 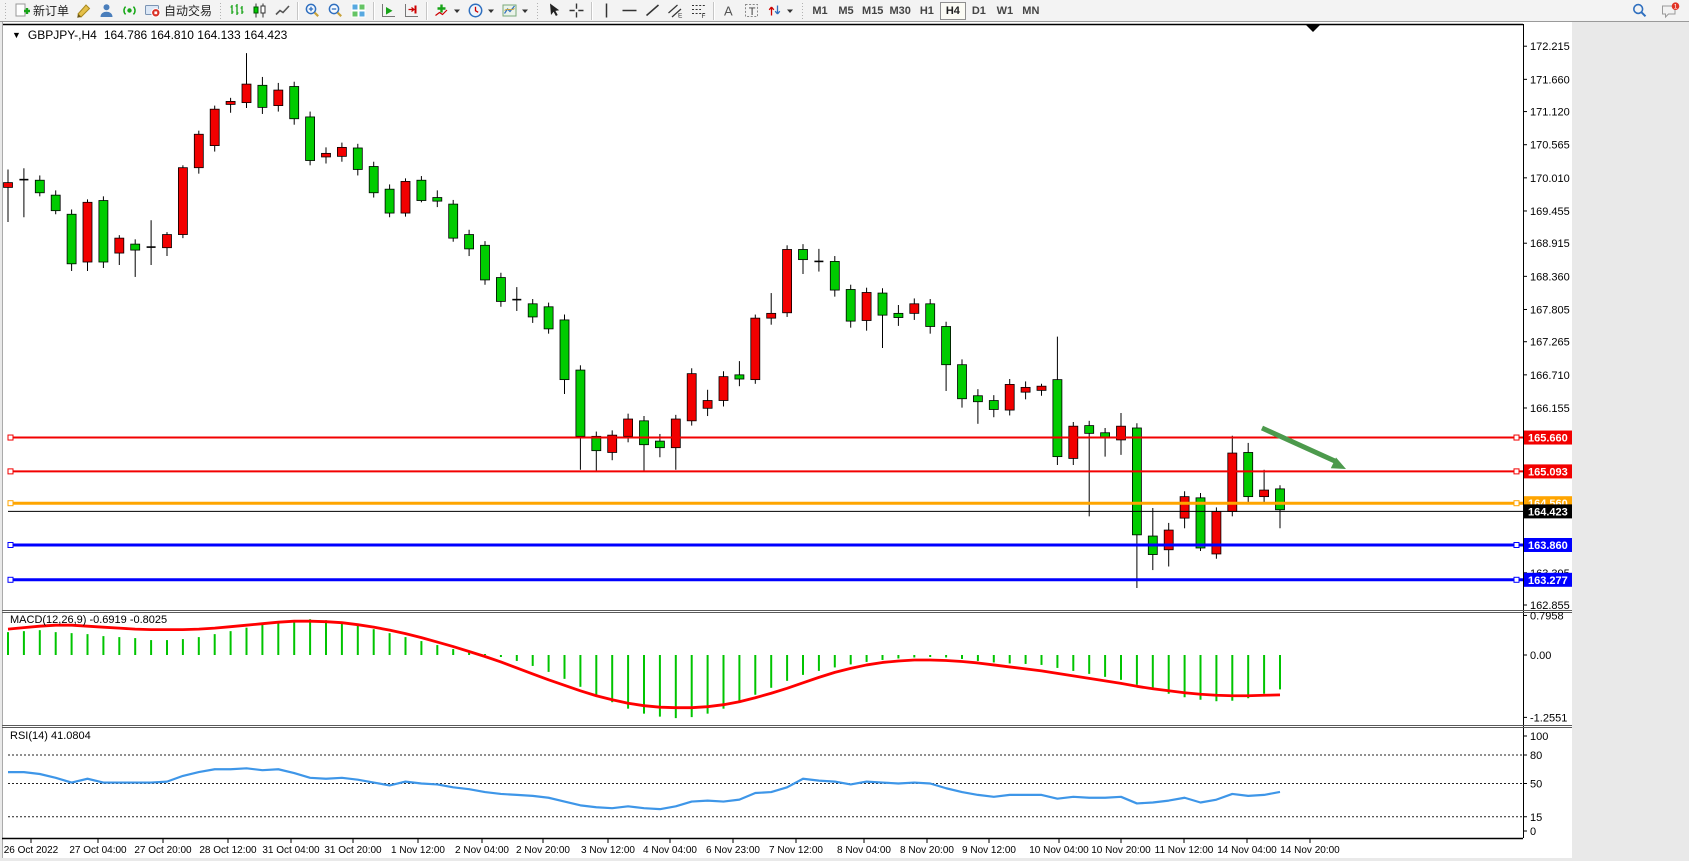 I want to click on line-chart-icon, so click(x=282, y=10).